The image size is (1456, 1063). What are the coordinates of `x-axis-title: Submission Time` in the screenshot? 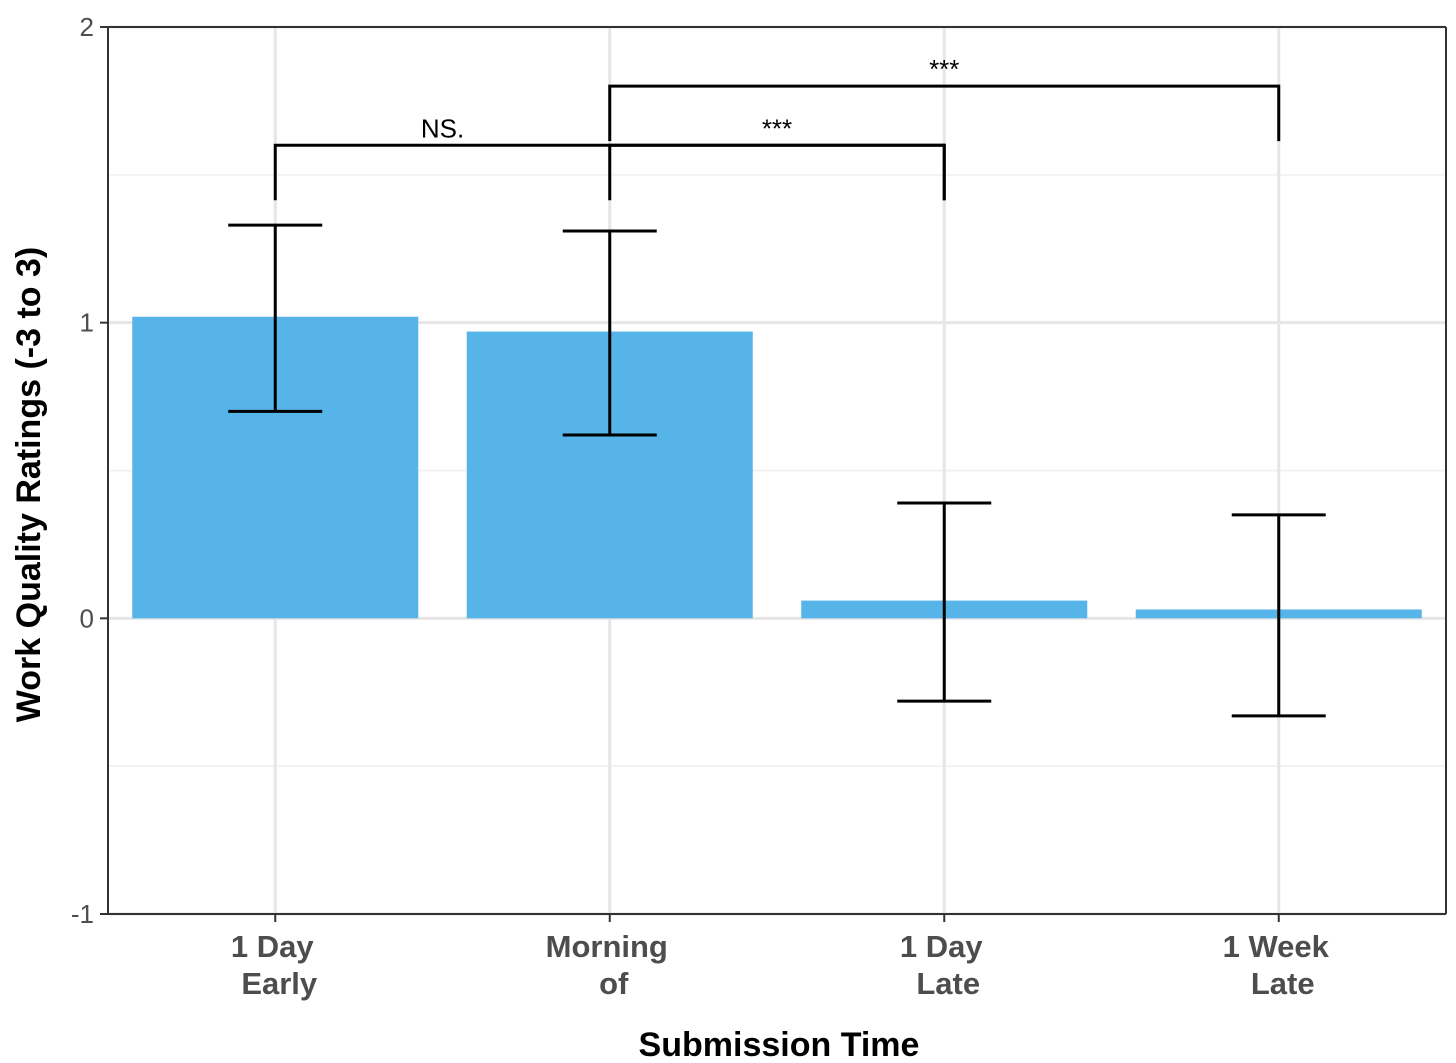 It's located at (779, 1044).